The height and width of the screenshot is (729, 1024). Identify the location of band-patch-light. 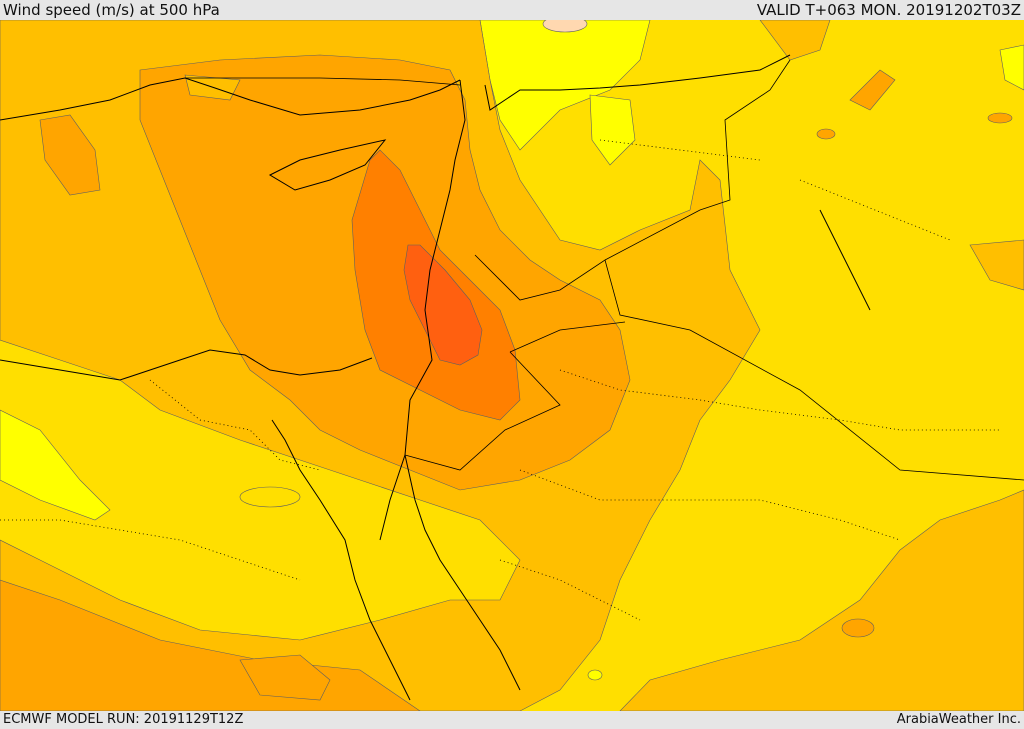
(565, 26).